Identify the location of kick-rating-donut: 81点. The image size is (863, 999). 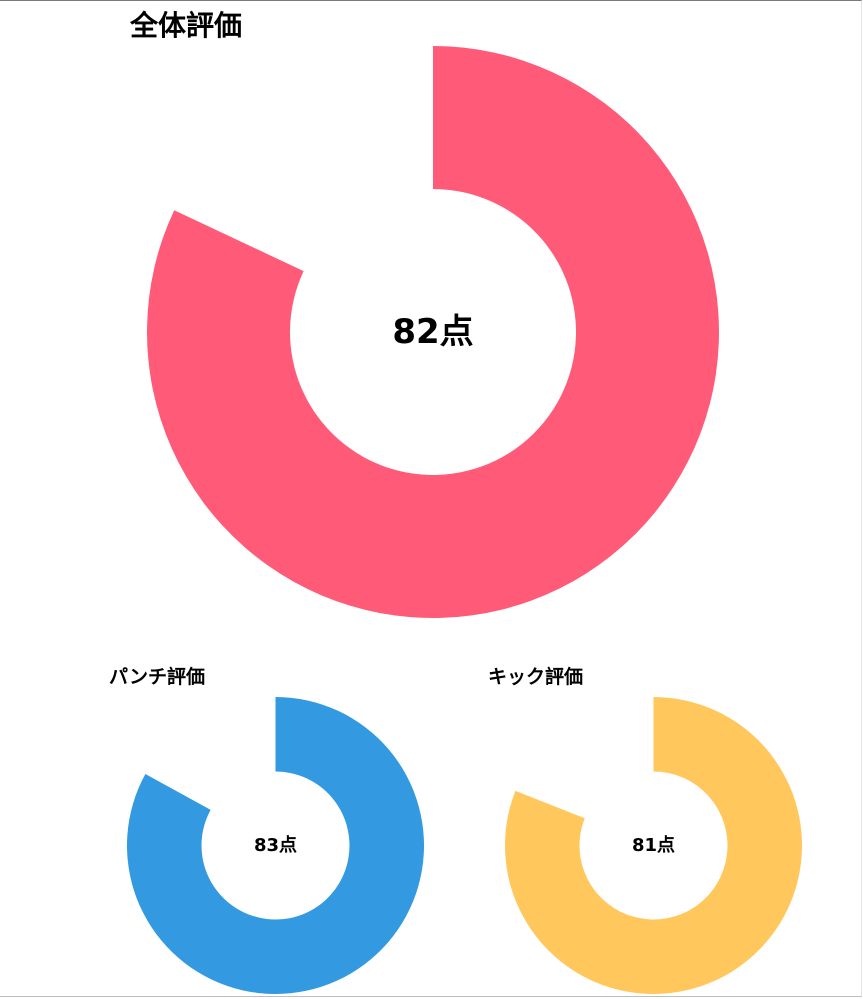
(653, 845).